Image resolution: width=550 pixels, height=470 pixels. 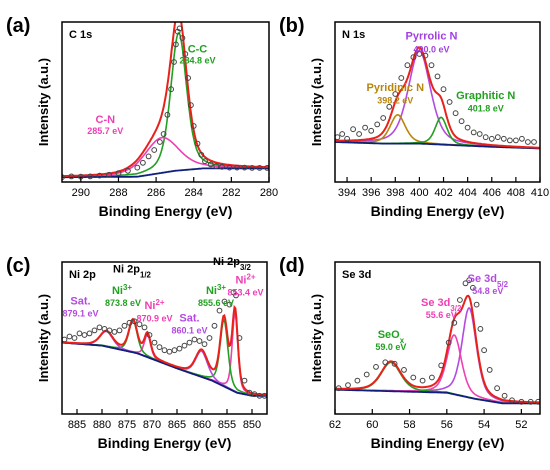 I want to click on plot-area, so click(x=164, y=344).